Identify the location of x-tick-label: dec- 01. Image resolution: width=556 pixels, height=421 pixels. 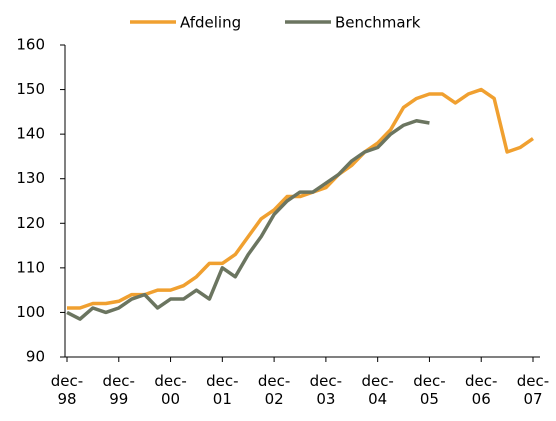
(222, 390).